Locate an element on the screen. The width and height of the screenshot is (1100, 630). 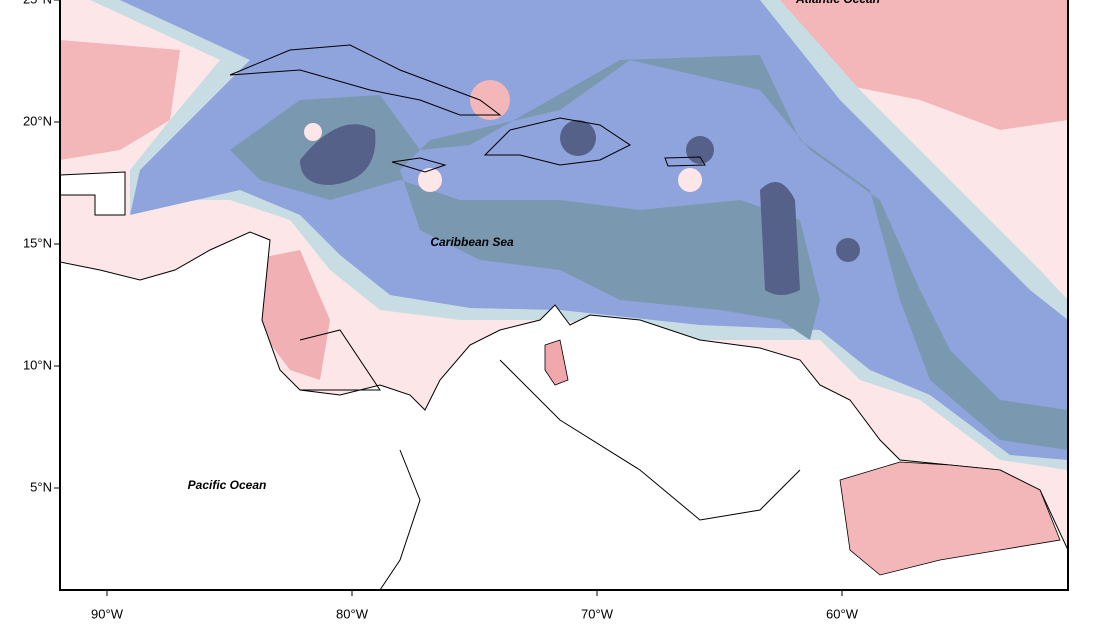
lon-tick-label: 80°W is located at coordinates (352, 613).